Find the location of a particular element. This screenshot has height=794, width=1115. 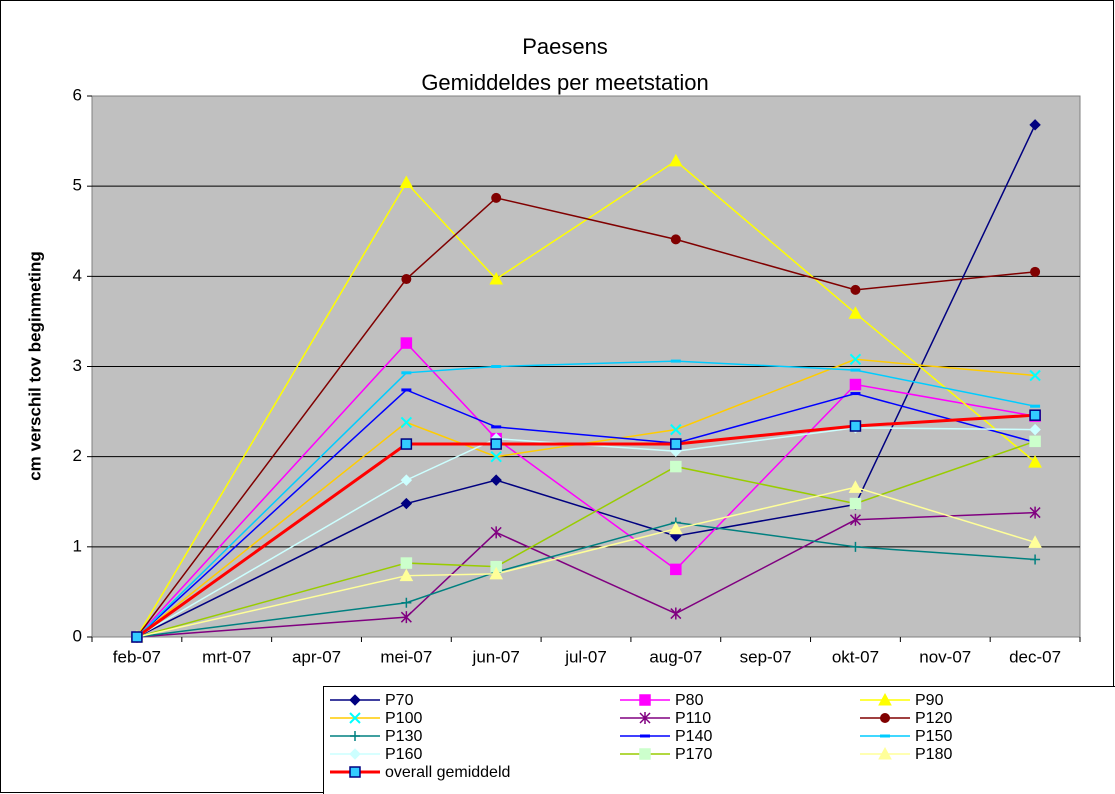

legend-label: overall gemiddeld is located at coordinates (447, 772).